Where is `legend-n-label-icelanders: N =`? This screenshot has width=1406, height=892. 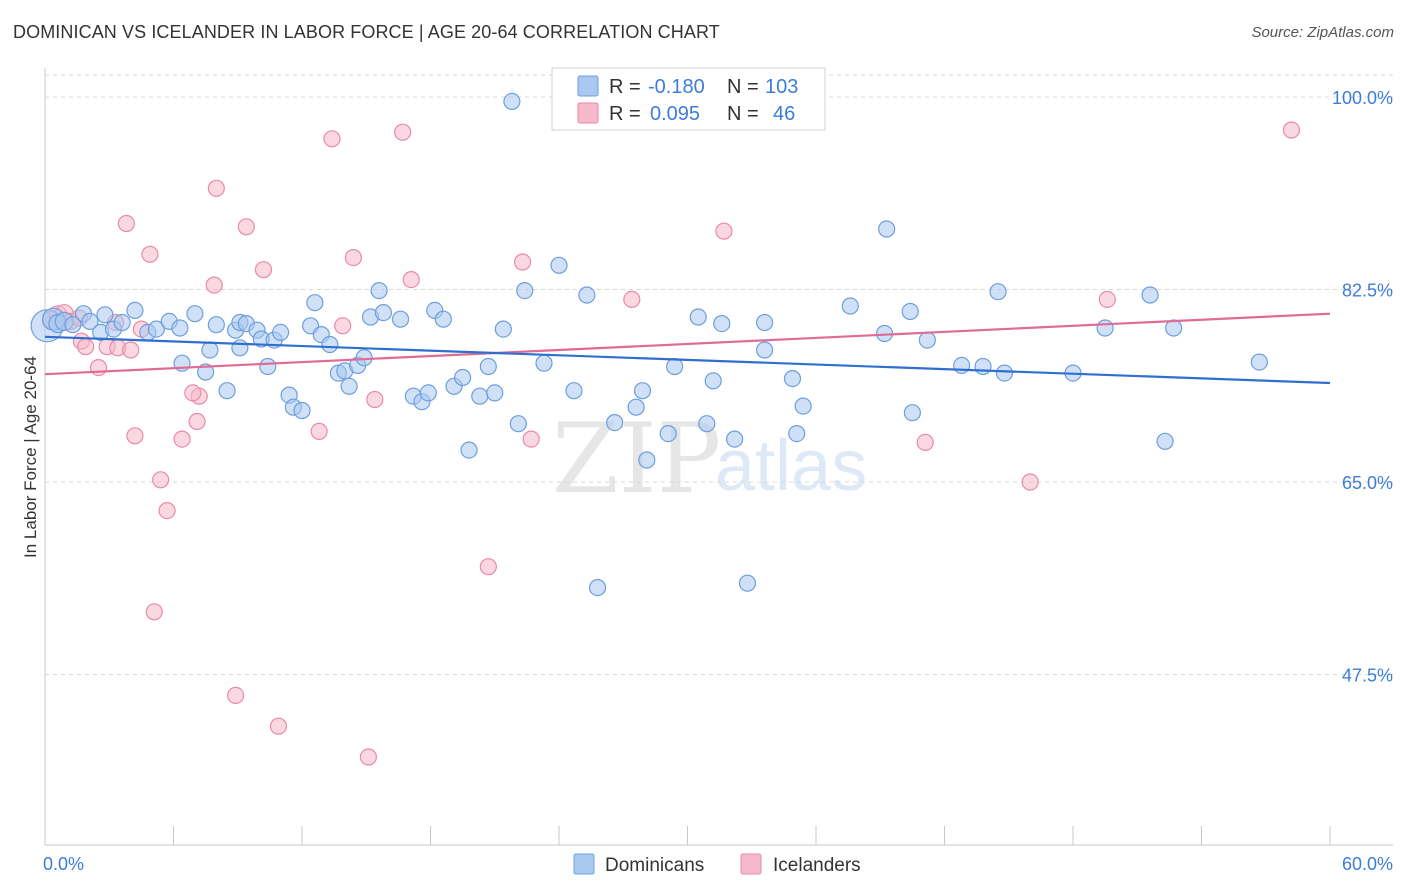
legend-n-label-icelanders: N = is located at coordinates (743, 114).